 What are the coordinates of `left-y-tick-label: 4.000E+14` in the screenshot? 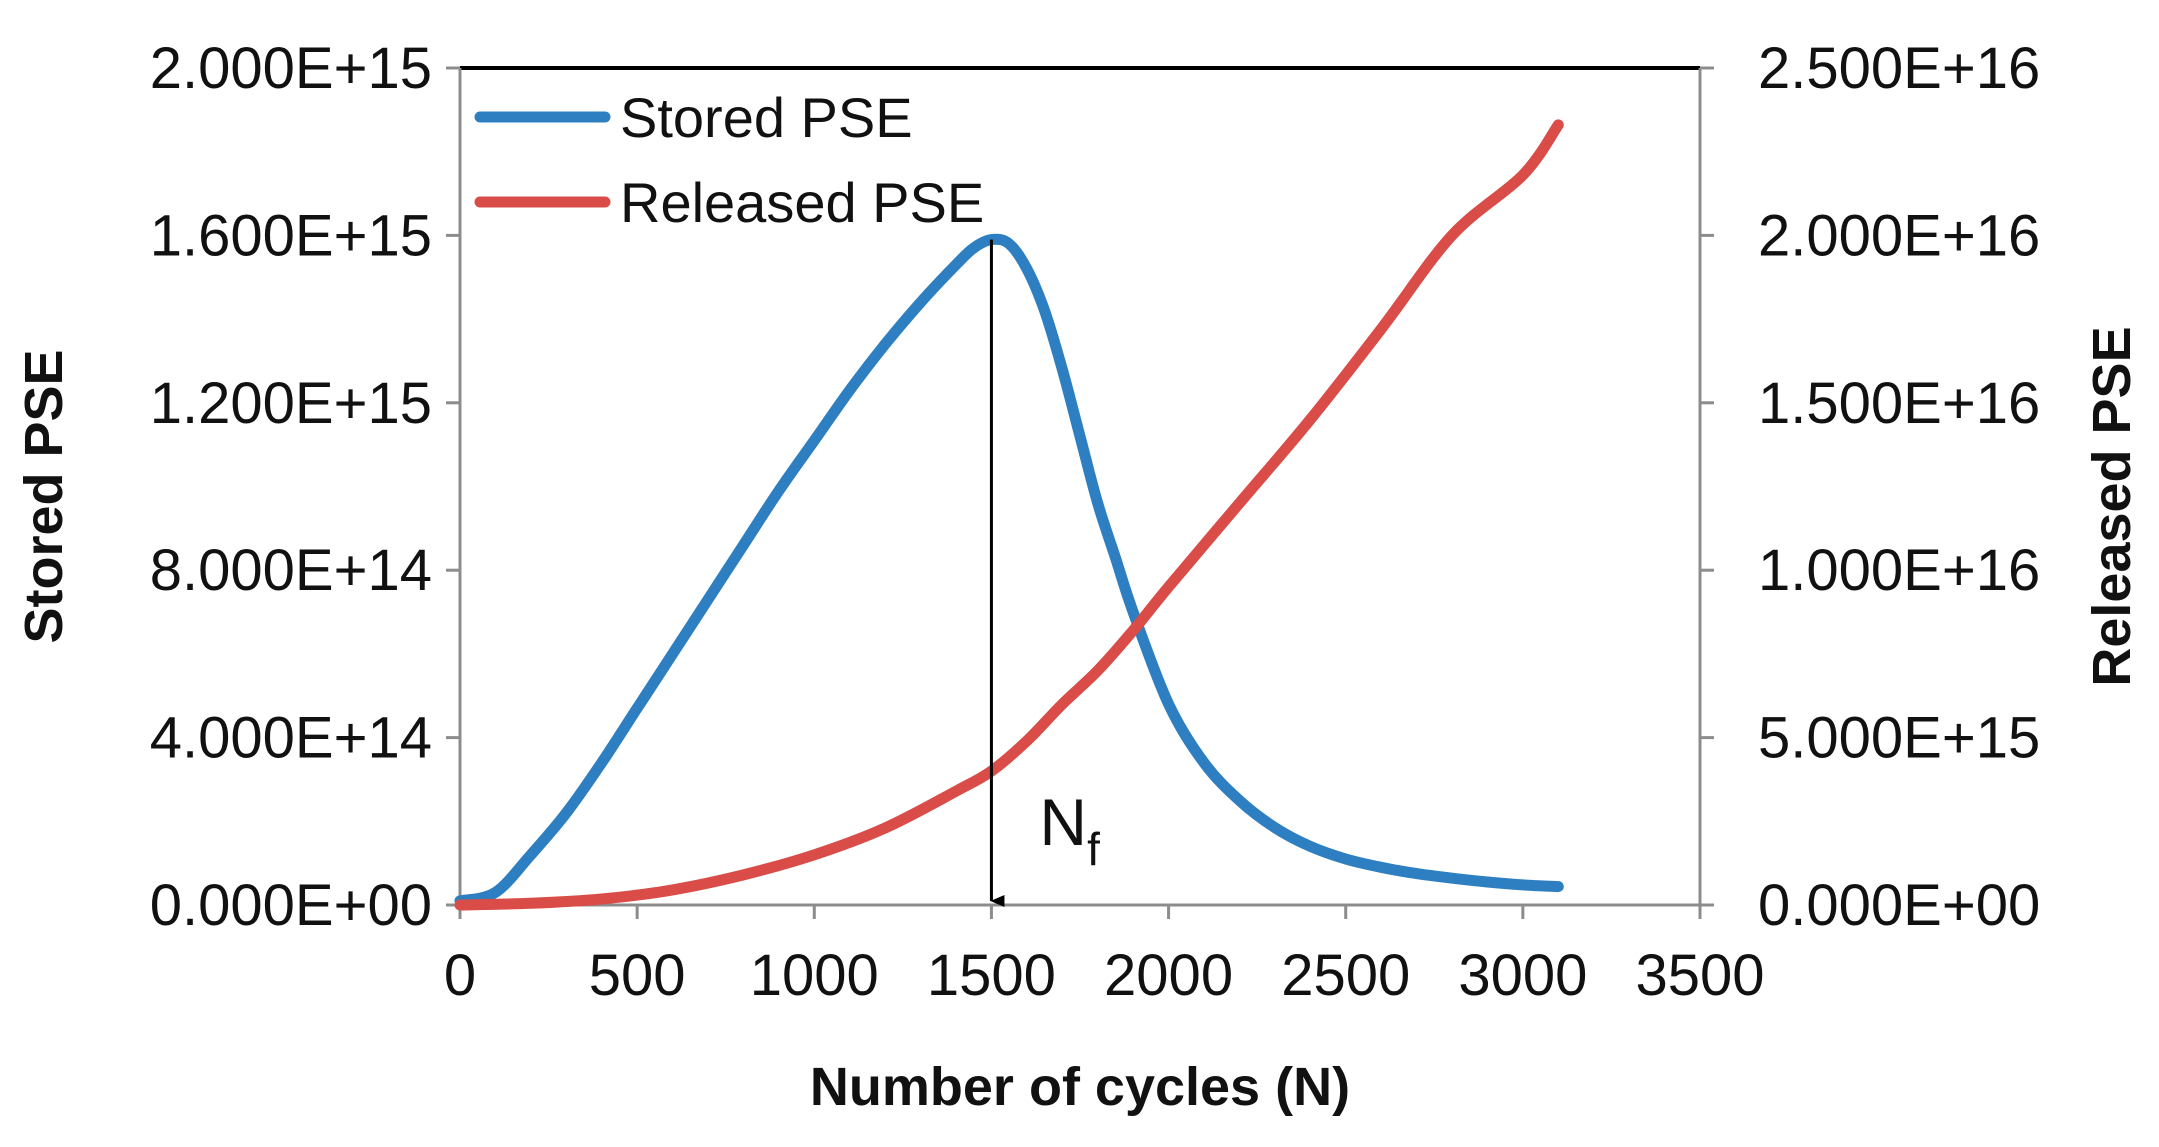 It's located at (291, 738).